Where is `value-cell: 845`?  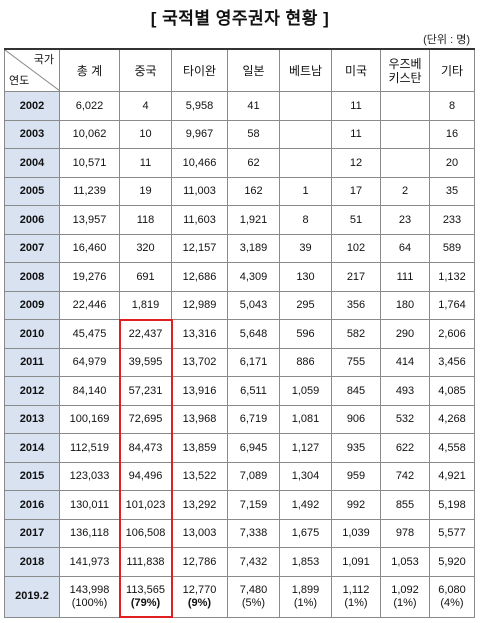 value-cell: 845 is located at coordinates (356, 391).